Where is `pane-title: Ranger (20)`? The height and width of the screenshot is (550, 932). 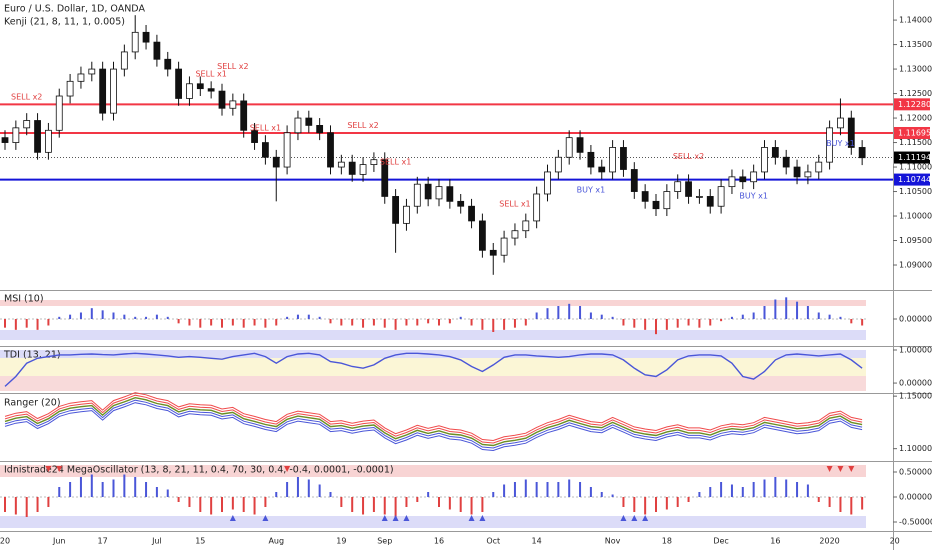
pane-title: Ranger (20) is located at coordinates (32, 403).